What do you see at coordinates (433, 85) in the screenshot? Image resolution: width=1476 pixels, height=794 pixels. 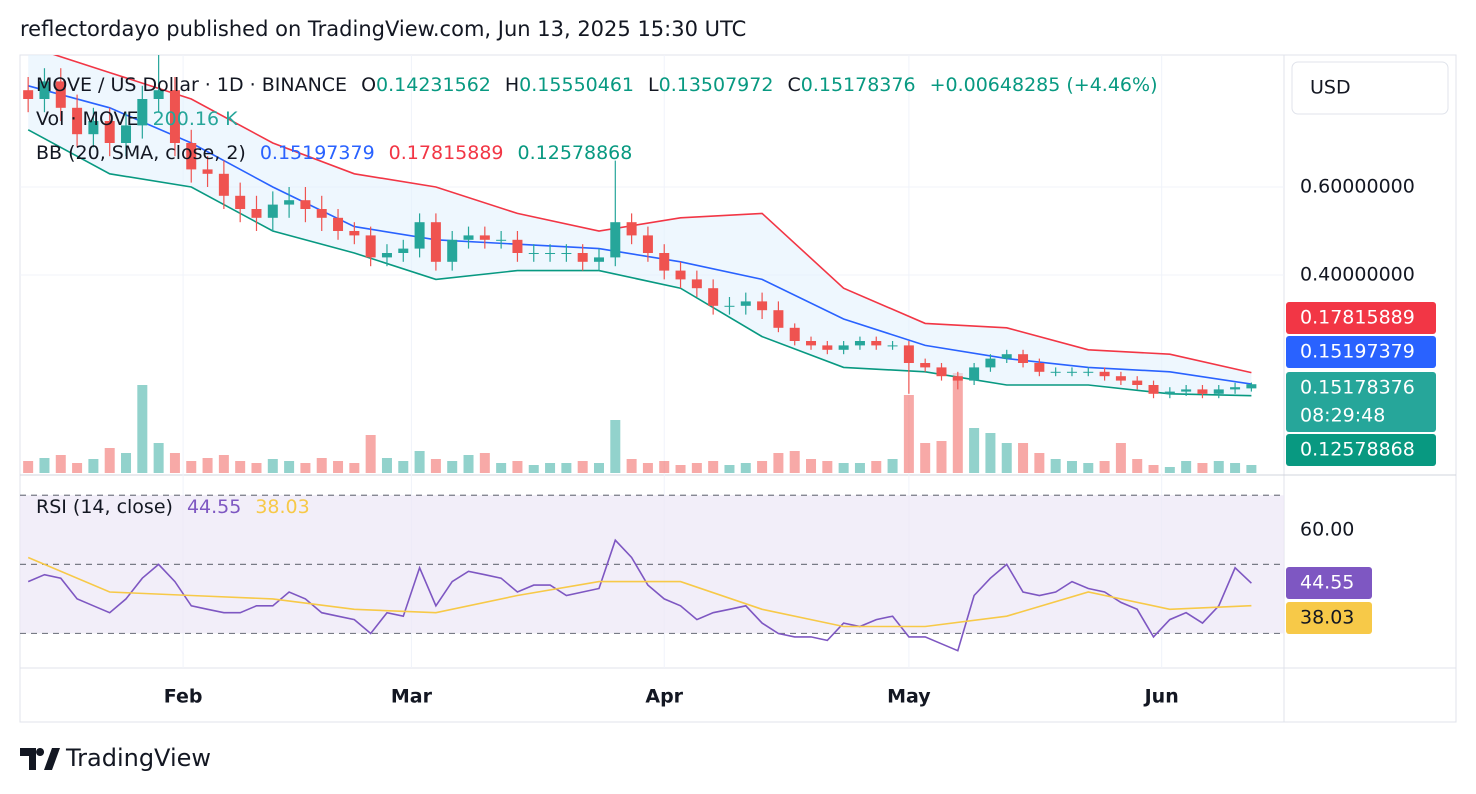 I see `open-value: 0.14231562` at bounding box center [433, 85].